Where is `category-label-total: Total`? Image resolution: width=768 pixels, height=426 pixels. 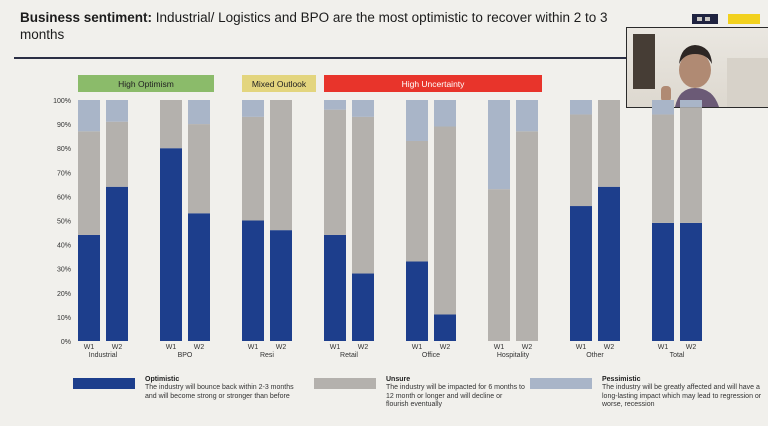
category-label-total: Total is located at coordinates (677, 355).